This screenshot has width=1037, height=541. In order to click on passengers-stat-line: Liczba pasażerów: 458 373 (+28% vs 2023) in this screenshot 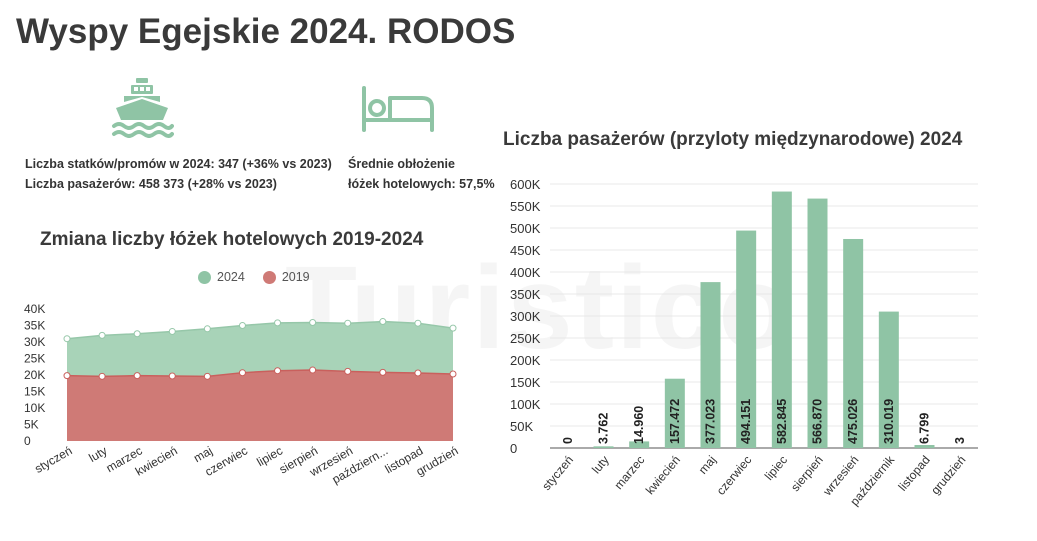, I will do `click(151, 184)`.